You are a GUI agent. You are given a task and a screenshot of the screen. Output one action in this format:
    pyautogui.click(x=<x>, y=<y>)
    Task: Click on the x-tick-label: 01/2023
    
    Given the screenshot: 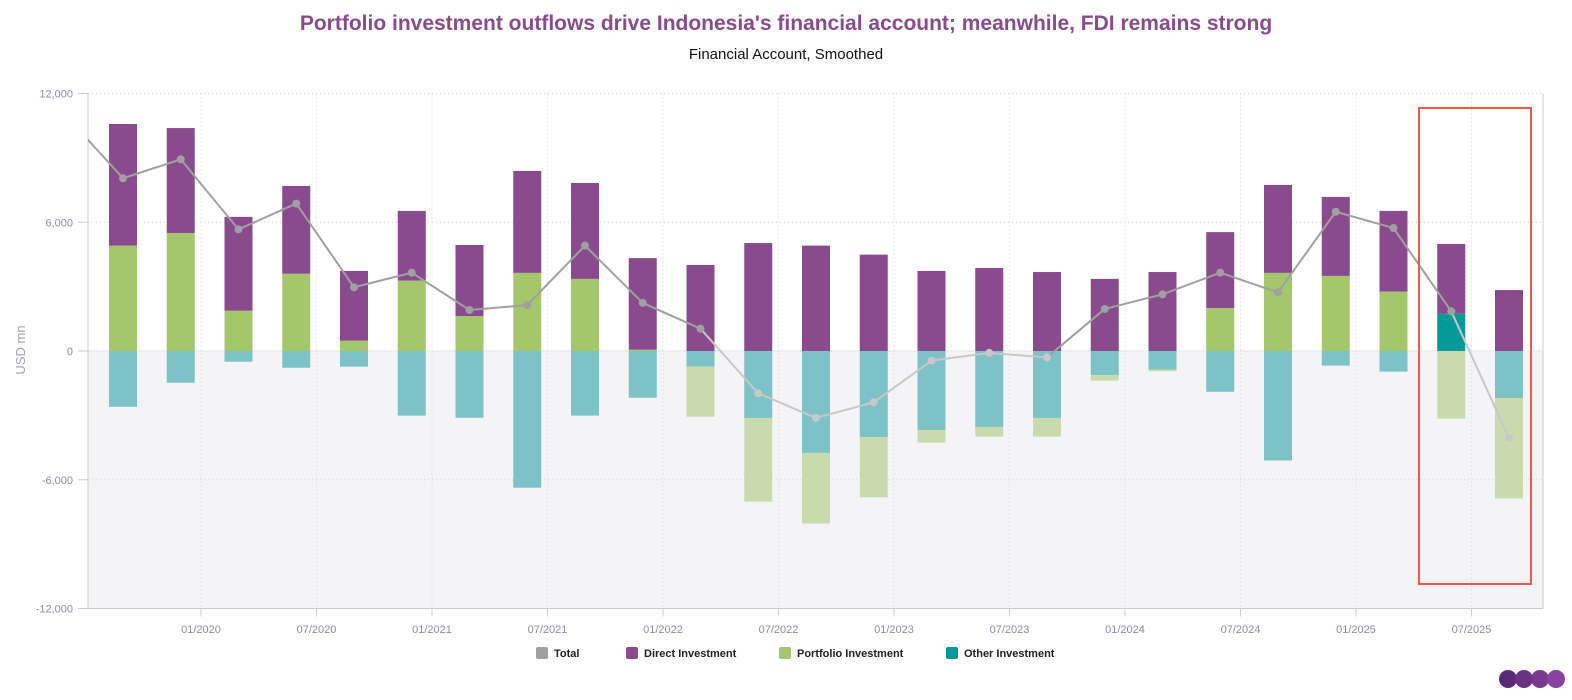 What is the action you would take?
    pyautogui.click(x=894, y=630)
    